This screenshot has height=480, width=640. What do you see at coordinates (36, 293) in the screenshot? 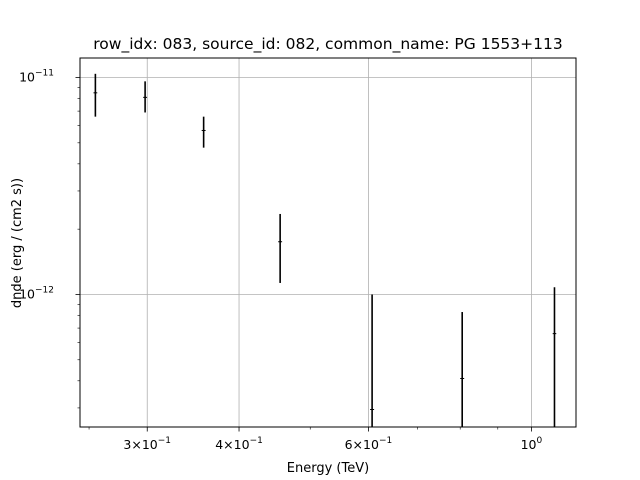
I see `y-tick-label: 10−12` at bounding box center [36, 293].